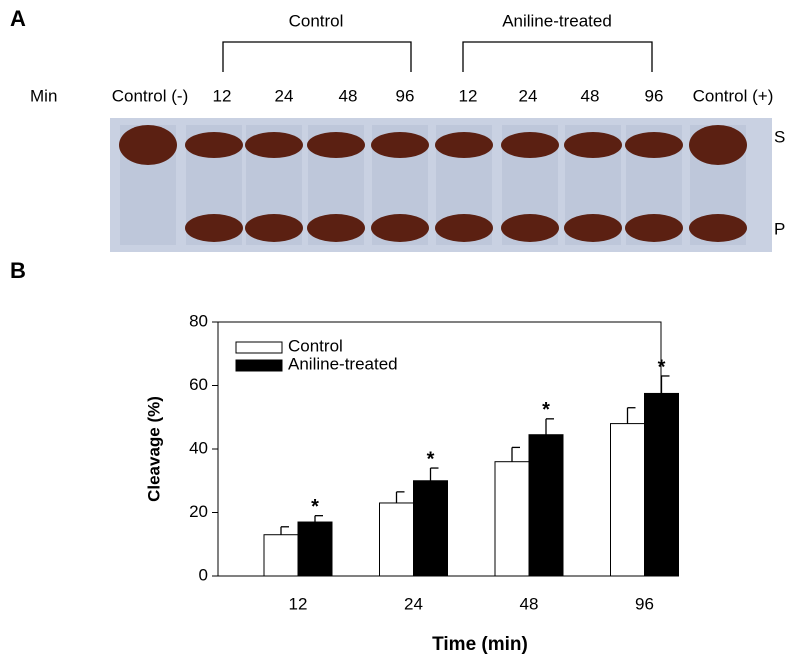 The height and width of the screenshot is (665, 800). I want to click on group-label: Control, so click(316, 20).